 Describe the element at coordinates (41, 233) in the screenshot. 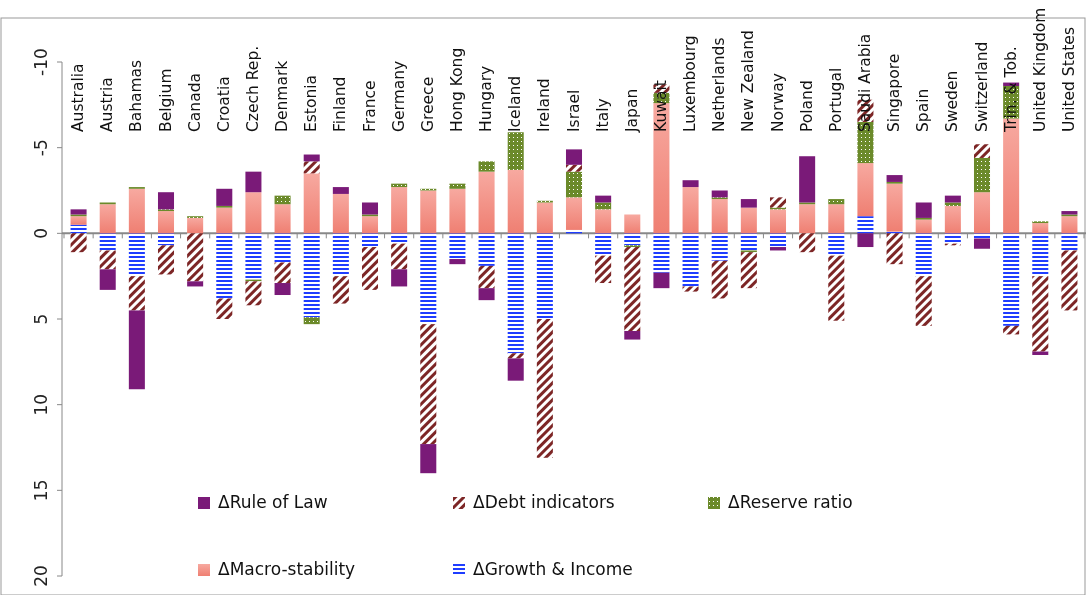

I see `y-tick-label: 0` at that location.